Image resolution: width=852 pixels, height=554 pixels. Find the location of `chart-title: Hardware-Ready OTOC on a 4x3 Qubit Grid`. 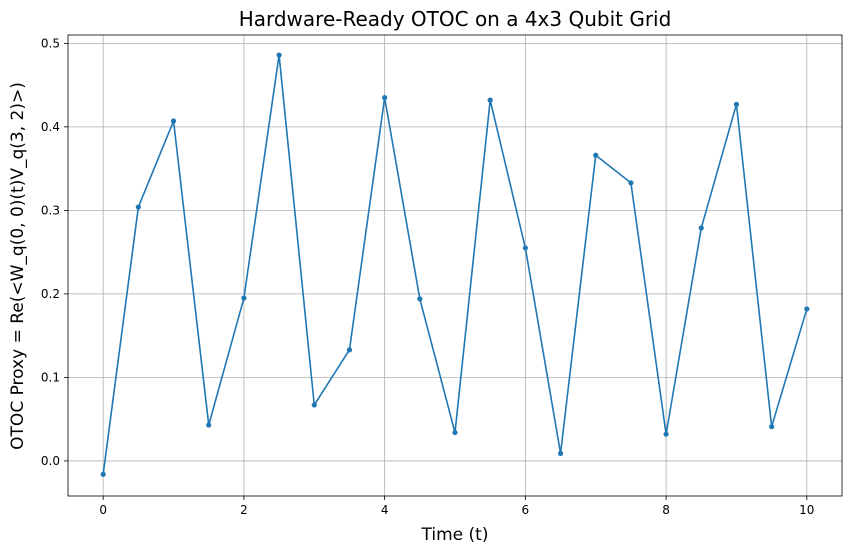

chart-title: Hardware-Ready OTOC on a 4x3 Qubit Grid is located at coordinates (455, 19).